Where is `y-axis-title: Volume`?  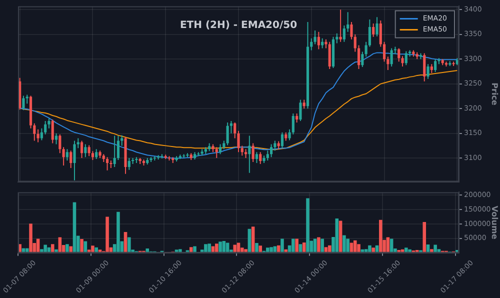 y-axis-title: Volume is located at coordinates (495, 223).